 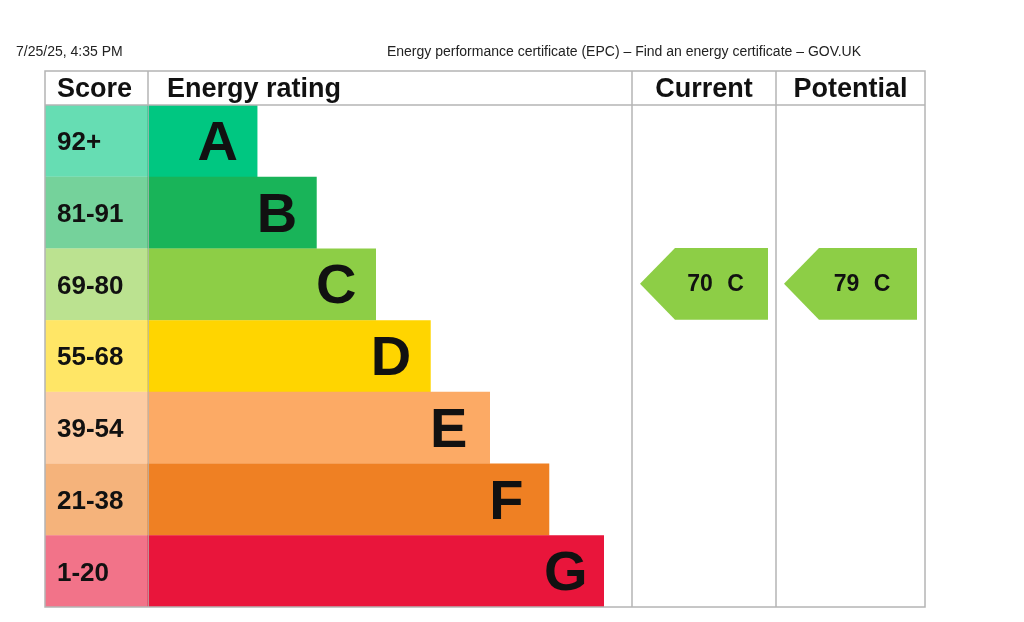 I want to click on annotation: D, so click(x=391, y=356).